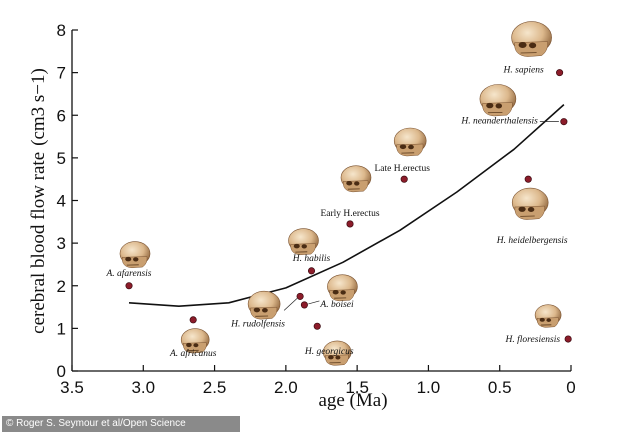 The width and height of the screenshot is (640, 434). I want to click on point-label: H. floresiensis, so click(533, 339).